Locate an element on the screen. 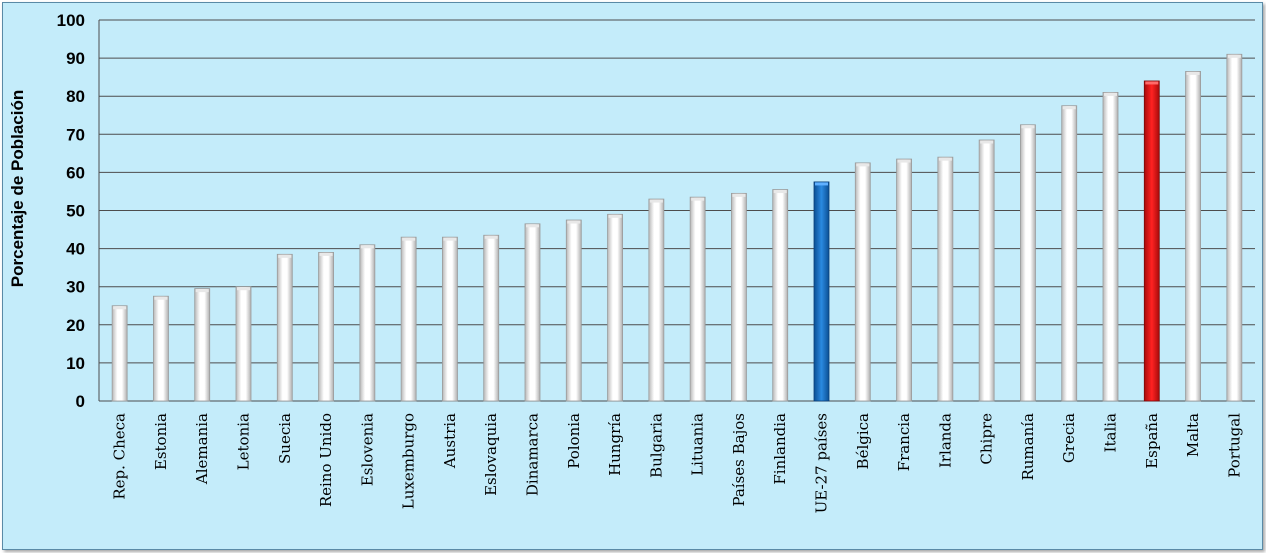 This screenshot has height=553, width=1266. y-tick-label: 50 is located at coordinates (75, 211).